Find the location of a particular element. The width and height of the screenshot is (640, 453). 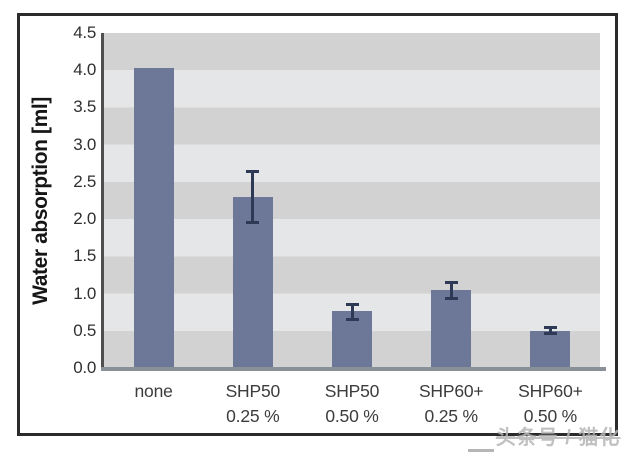

x-category-label: none is located at coordinates (154, 391).